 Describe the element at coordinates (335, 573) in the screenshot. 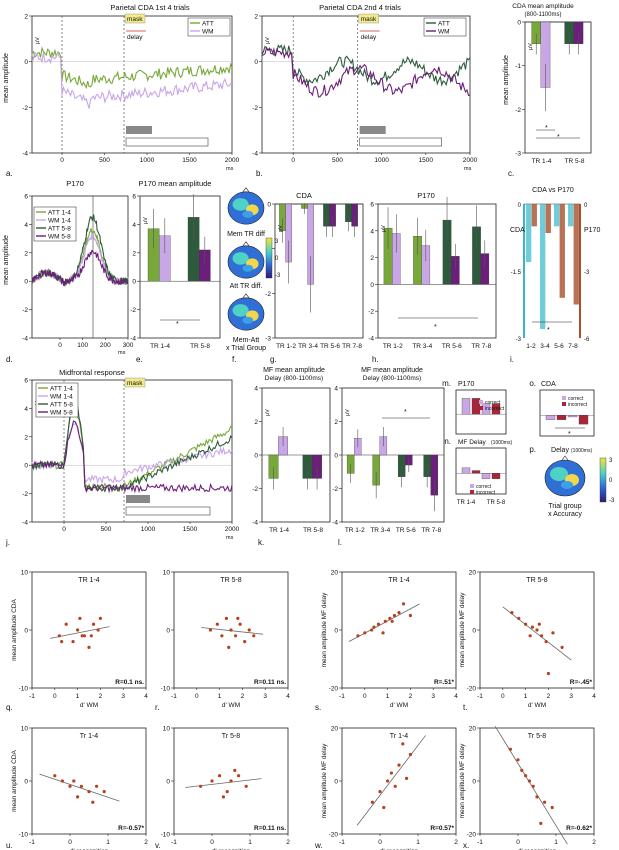

I see `y-tick-label: 20` at that location.